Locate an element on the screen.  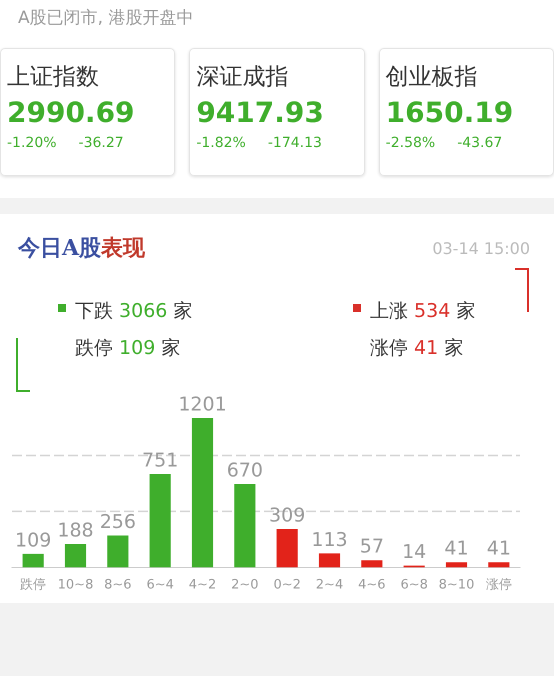
text: 跌停 109 家 is located at coordinates (127, 348).